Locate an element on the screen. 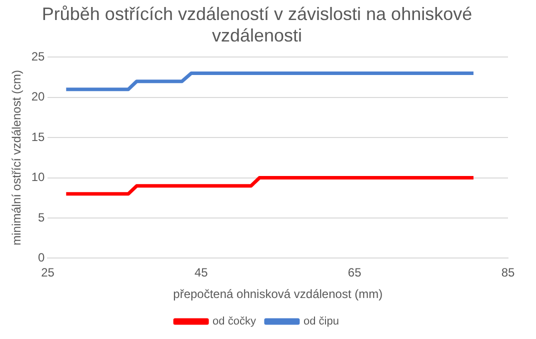 This screenshot has height=339, width=536. y-tick-label: 5 is located at coordinates (42, 217).